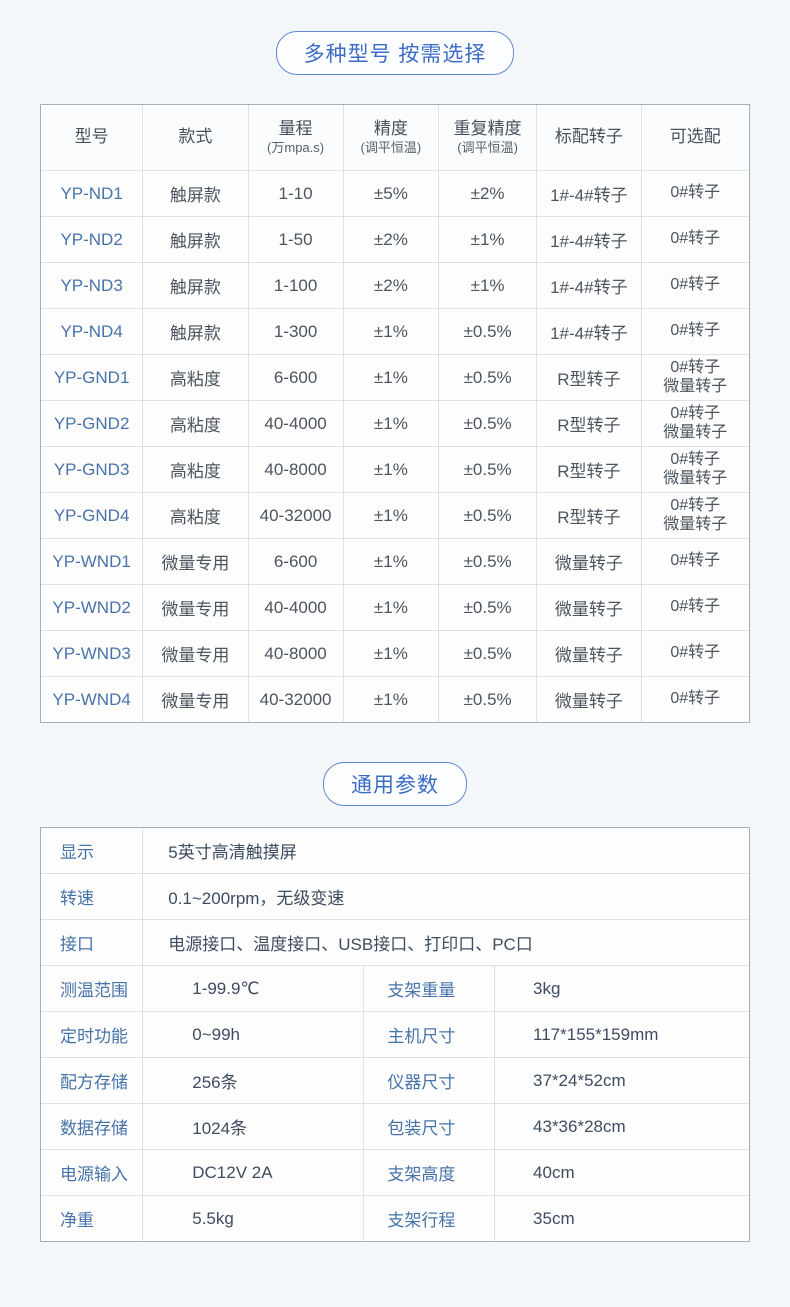 The image size is (790, 1307). Describe the element at coordinates (92, 561) in the screenshot. I see `model-name-cell: YP-WND1` at that location.